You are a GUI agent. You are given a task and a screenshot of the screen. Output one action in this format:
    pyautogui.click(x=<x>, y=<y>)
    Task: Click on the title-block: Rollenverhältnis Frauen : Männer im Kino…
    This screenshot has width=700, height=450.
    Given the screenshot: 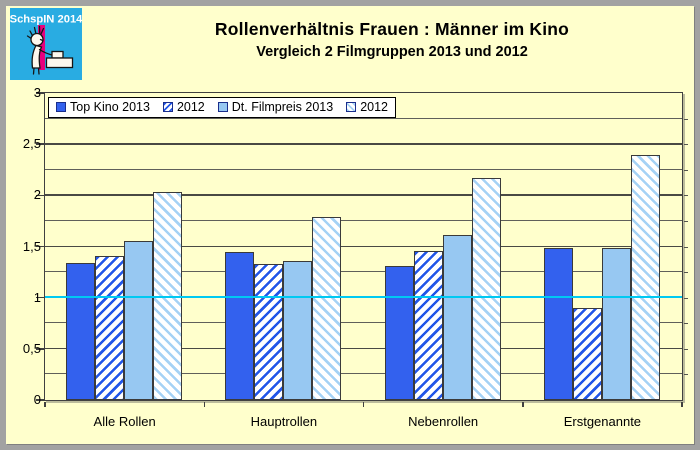 What is the action you would take?
    pyautogui.click(x=392, y=39)
    